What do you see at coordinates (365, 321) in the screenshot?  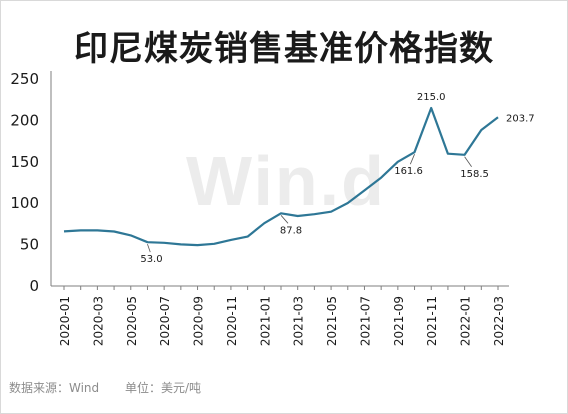 I see `x-tick-label: 2021-07` at bounding box center [365, 321].